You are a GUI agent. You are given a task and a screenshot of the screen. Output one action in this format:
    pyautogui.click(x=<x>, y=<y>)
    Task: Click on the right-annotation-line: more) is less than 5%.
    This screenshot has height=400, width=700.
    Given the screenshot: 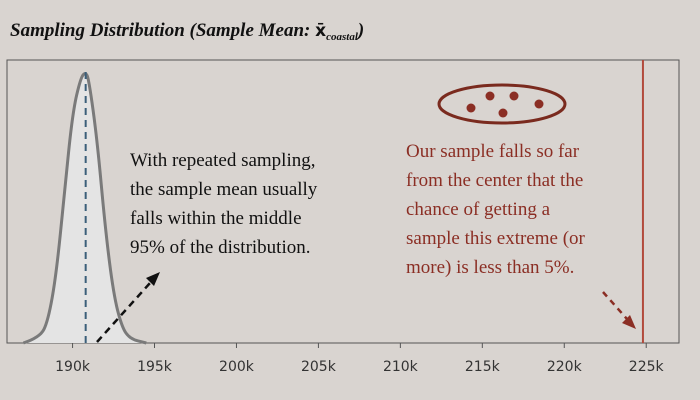 What is the action you would take?
    pyautogui.click(x=490, y=267)
    